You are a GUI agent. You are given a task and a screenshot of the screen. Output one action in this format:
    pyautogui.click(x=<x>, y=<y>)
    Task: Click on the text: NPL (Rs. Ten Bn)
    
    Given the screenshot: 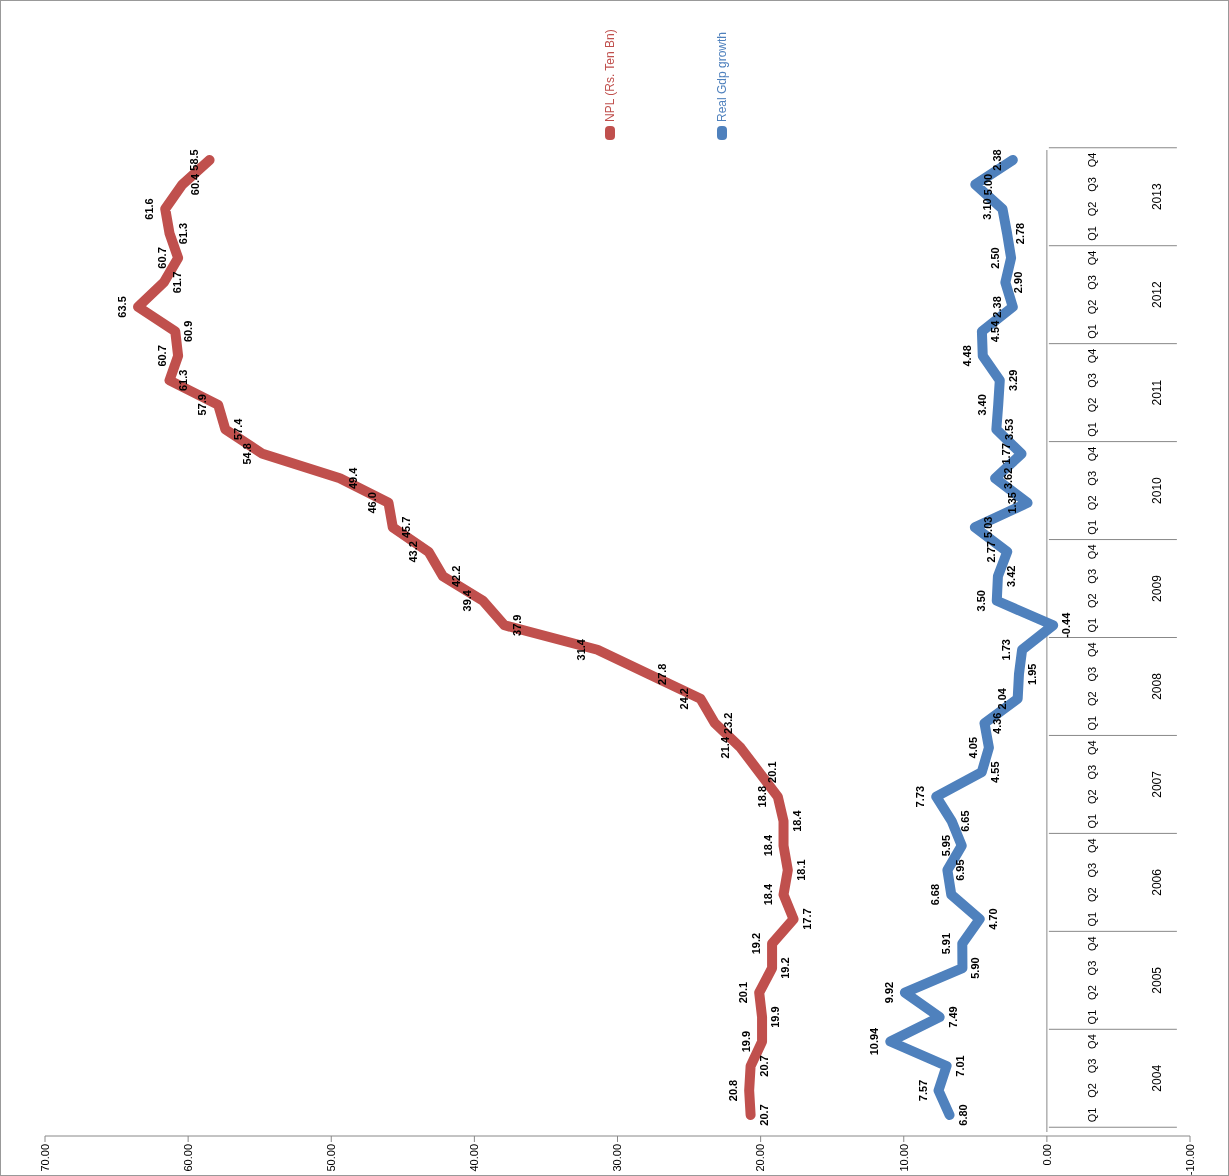 What is the action you would take?
    pyautogui.click(x=610, y=75)
    